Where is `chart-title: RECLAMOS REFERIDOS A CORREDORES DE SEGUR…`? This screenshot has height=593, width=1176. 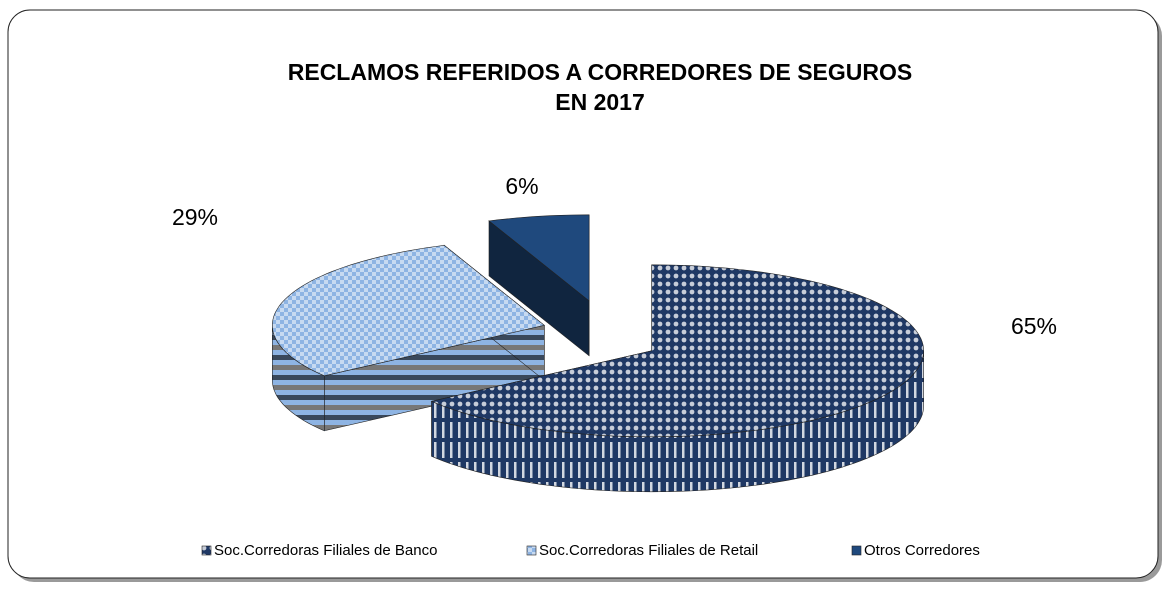 chart-title: RECLAMOS REFERIDOS A CORREDORES DE SEGUR… is located at coordinates (600, 72).